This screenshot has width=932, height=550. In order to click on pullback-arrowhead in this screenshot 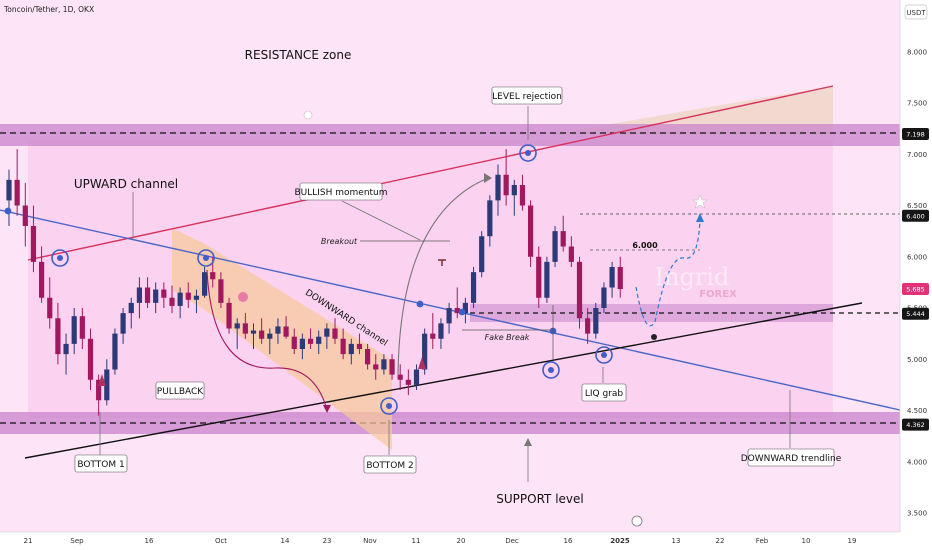, I will do `click(327, 409)`.